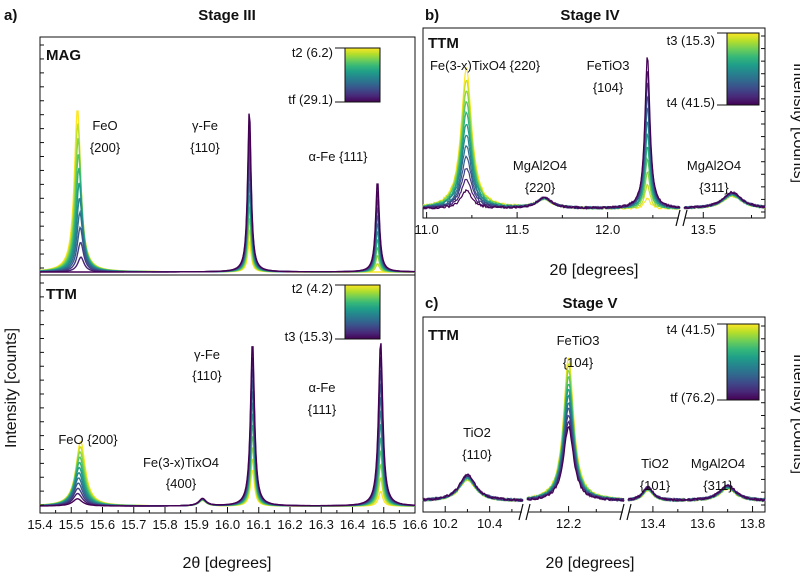 The image size is (800, 575). I want to click on panel-b-colorbar: t3 (15.3) t4 (41.5), so click(713, 71).